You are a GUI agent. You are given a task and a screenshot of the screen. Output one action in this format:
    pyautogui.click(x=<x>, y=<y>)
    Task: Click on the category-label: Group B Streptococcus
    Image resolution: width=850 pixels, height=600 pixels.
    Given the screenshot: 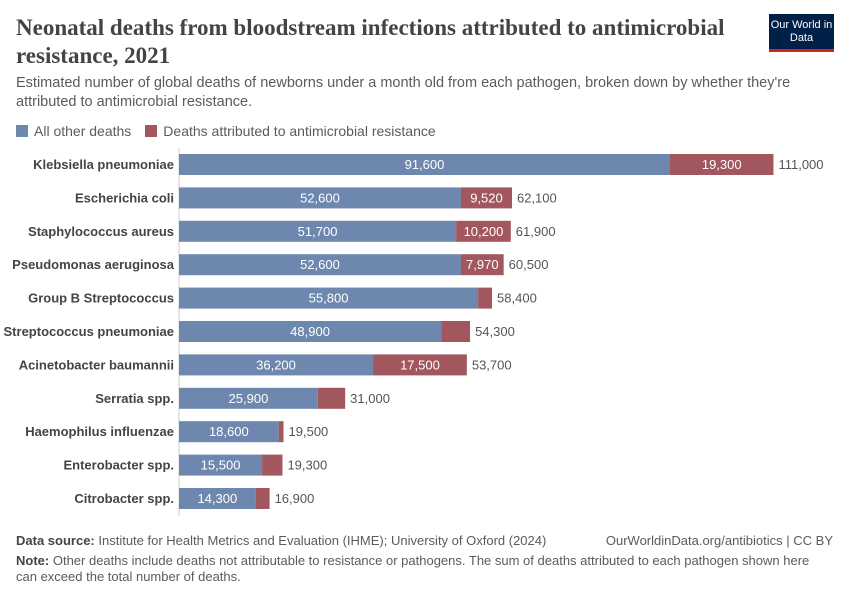 What is the action you would take?
    pyautogui.click(x=101, y=298)
    